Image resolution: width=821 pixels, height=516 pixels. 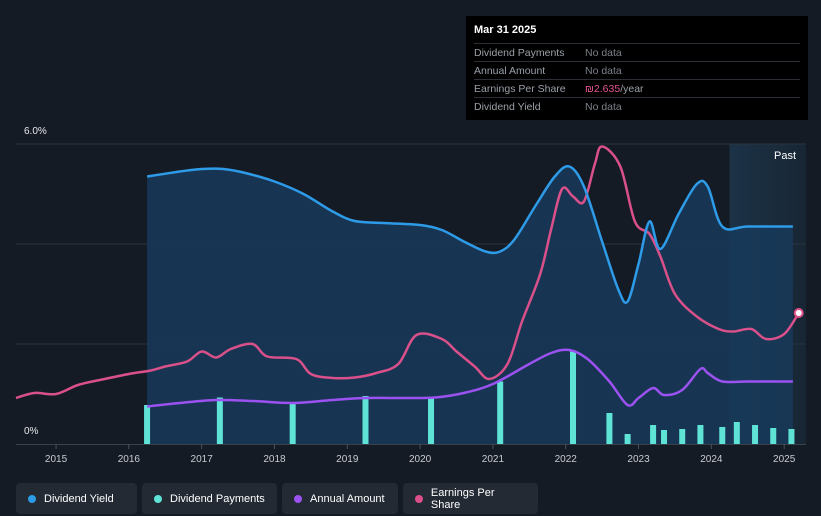 What do you see at coordinates (520, 88) in the screenshot?
I see `tooltip-label: Earnings Per Share` at bounding box center [520, 88].